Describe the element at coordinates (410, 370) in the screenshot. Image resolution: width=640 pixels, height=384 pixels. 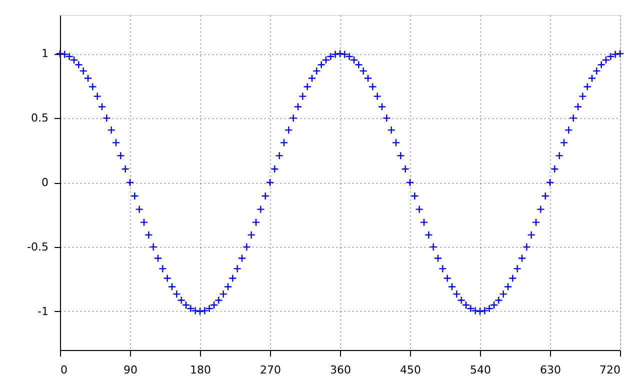
I see `x-tick-label: 450` at that location.